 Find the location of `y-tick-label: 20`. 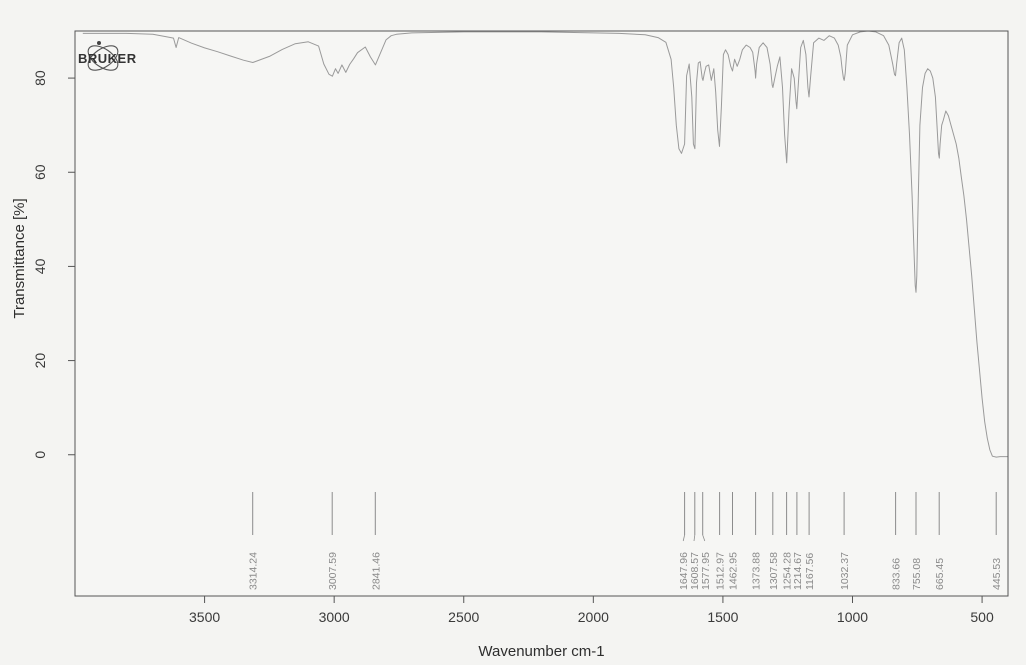

y-tick-label: 20 is located at coordinates (40, 361).